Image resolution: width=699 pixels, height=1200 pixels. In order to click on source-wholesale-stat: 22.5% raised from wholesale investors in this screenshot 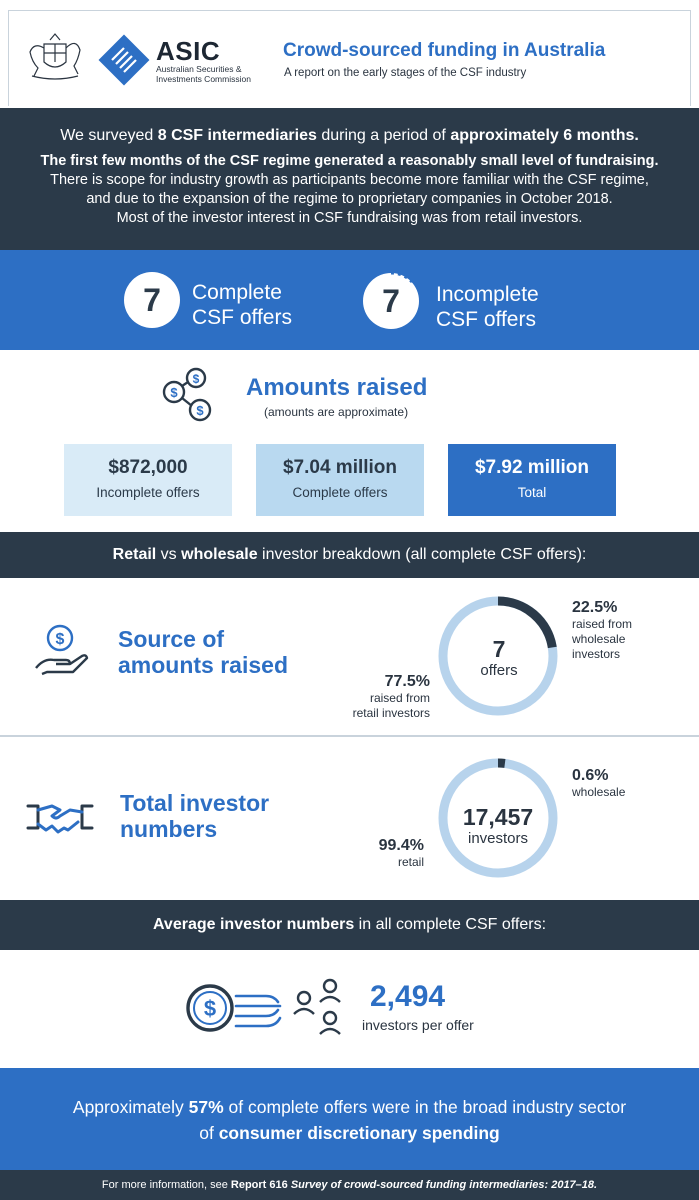, I will do `click(602, 630)`.